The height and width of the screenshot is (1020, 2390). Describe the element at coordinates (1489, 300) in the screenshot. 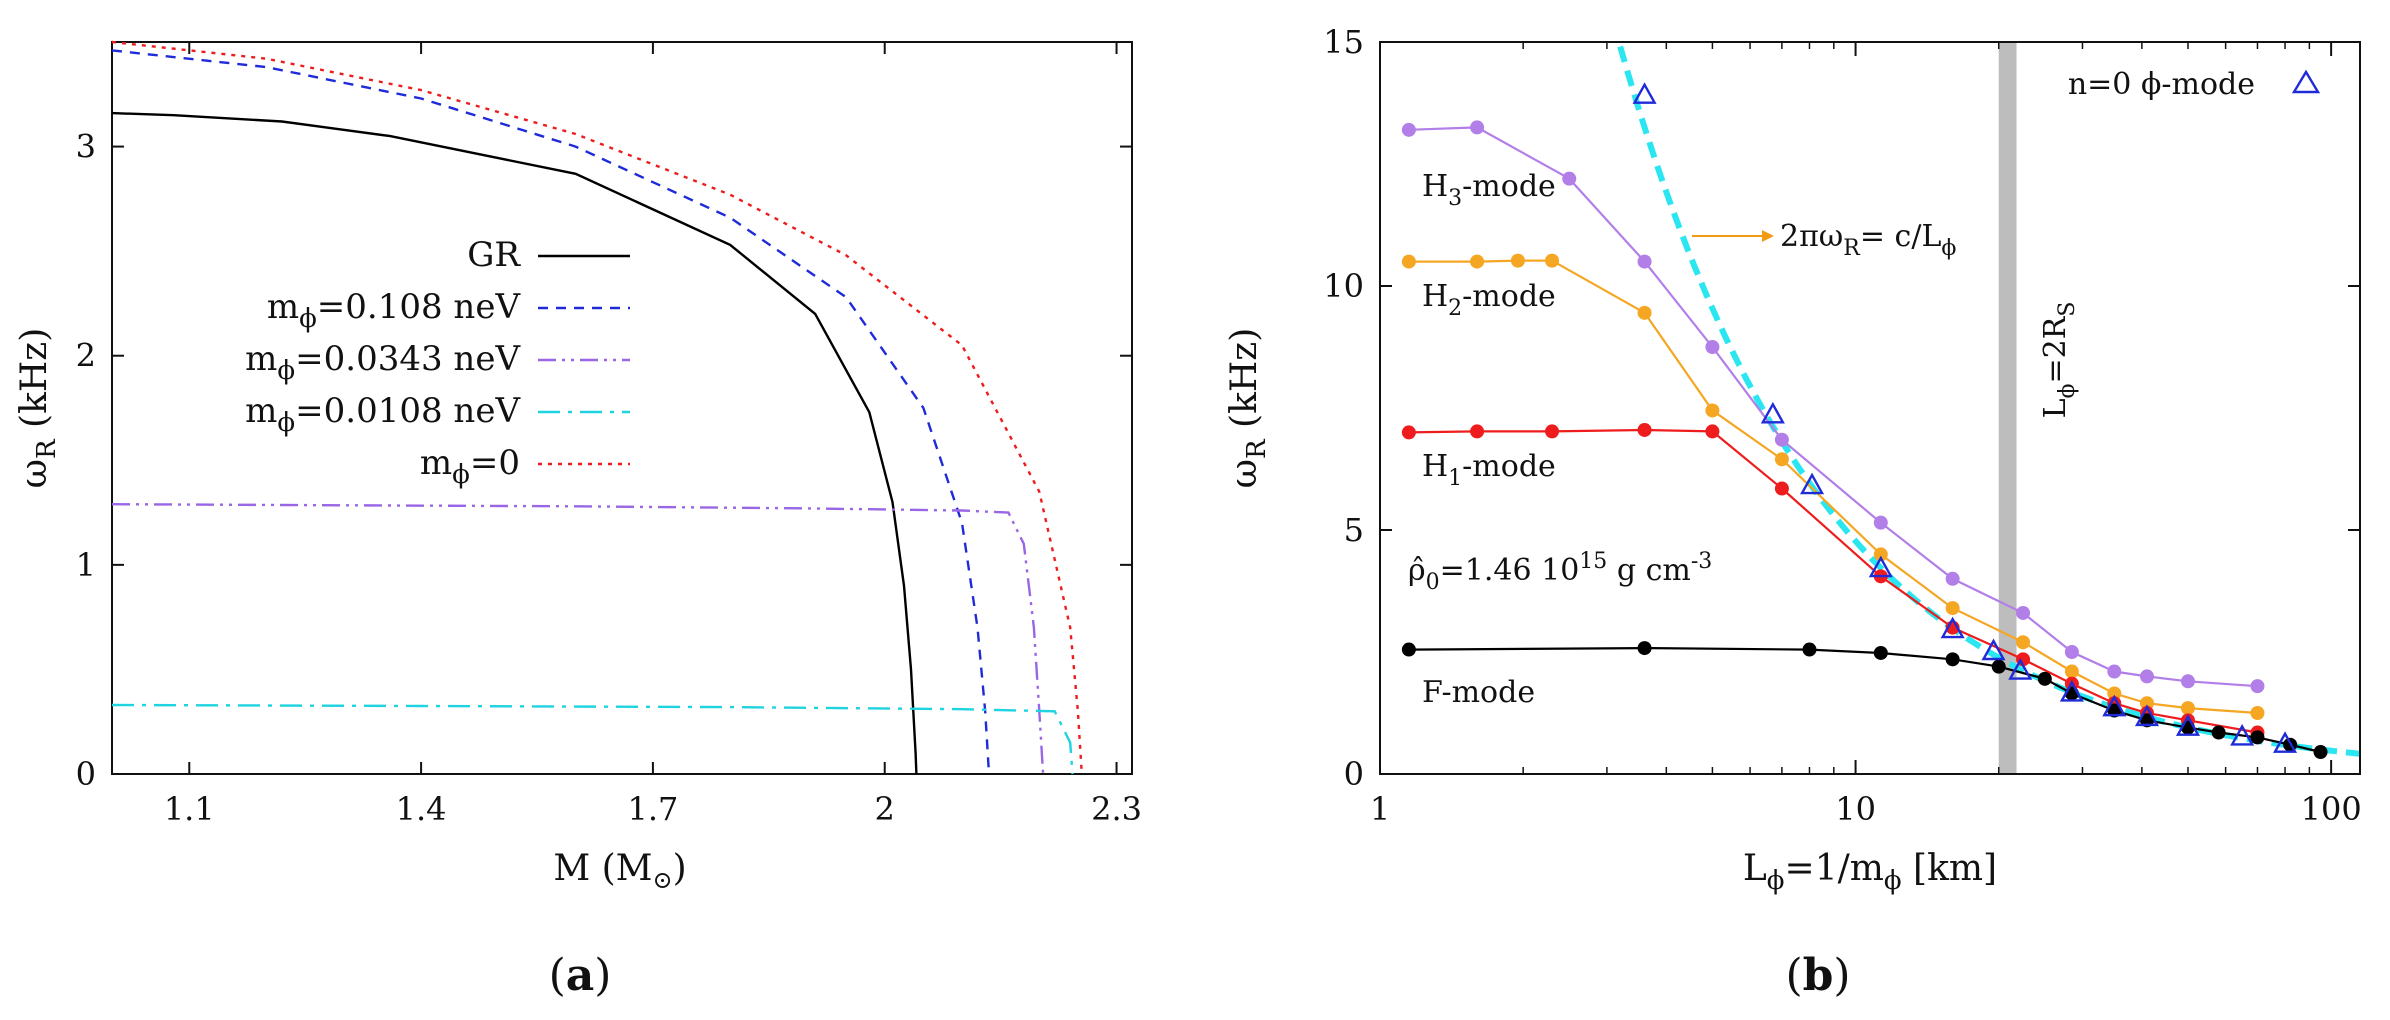

I see `label-h2-mode: H2-mode` at that location.